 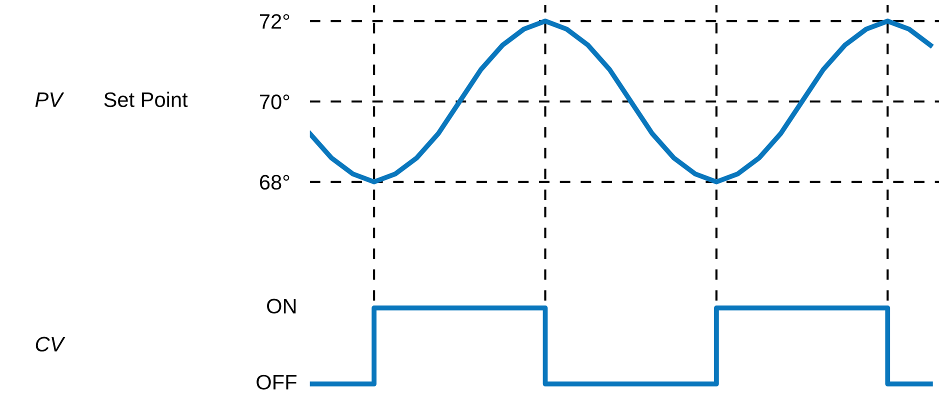 What do you see at coordinates (275, 102) in the screenshot?
I see `y-tick-label: 70°` at bounding box center [275, 102].